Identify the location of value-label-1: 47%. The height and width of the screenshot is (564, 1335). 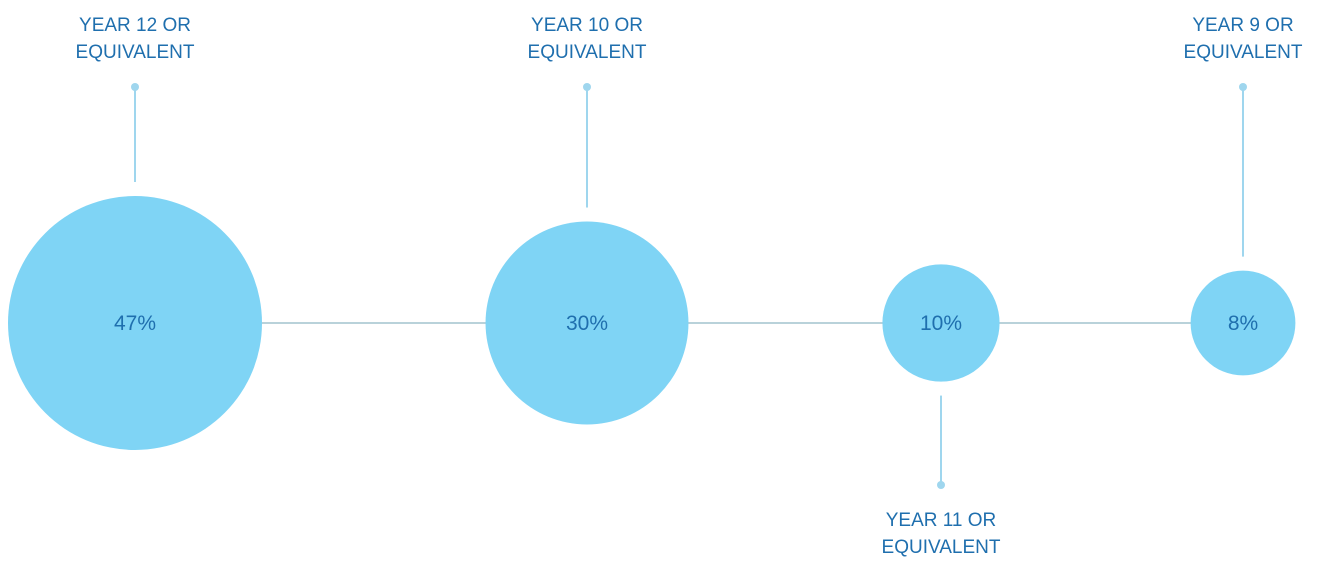
(135, 323).